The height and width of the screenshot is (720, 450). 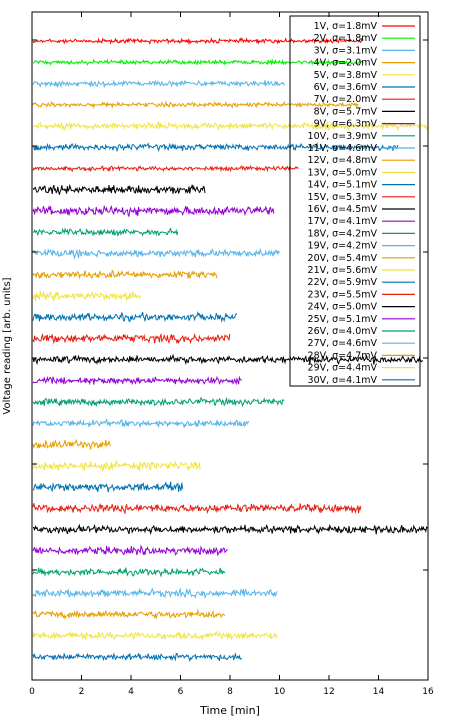 What do you see at coordinates (343, 160) in the screenshot?
I see `legend-label: 12V, σ=4.8mV` at bounding box center [343, 160].